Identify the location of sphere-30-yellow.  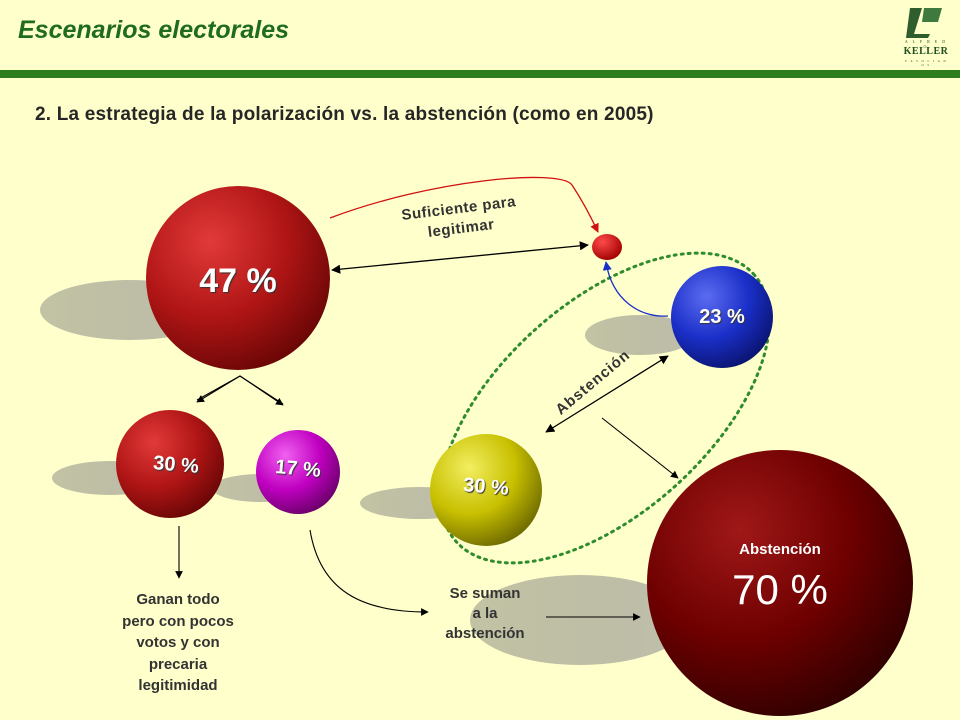
(486, 490).